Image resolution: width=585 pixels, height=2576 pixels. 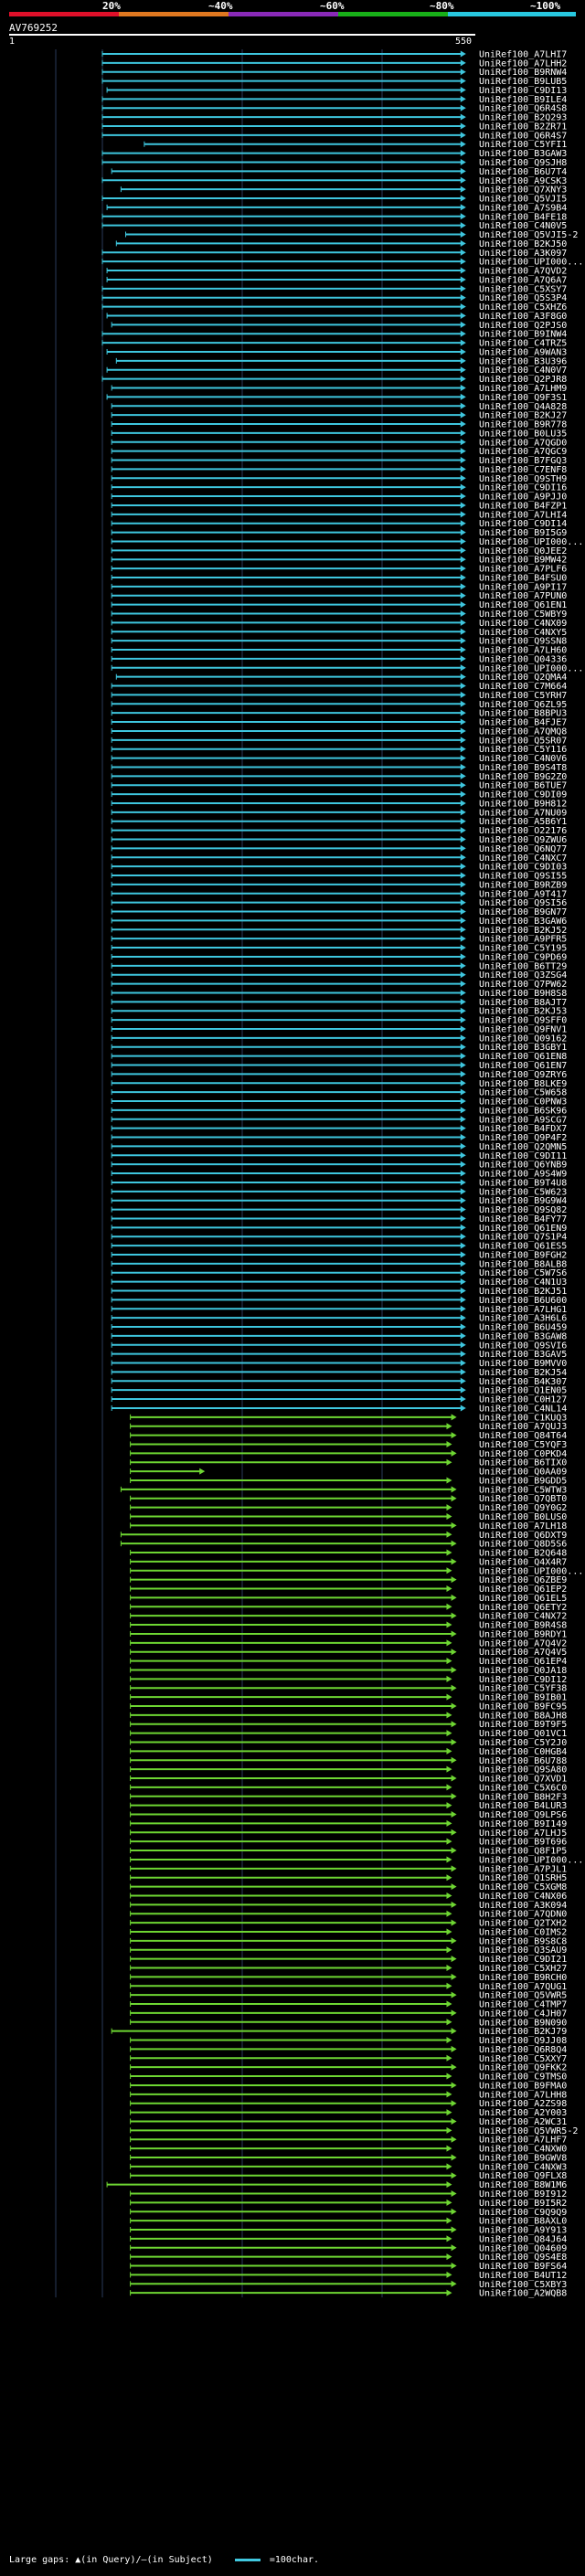 What do you see at coordinates (349, 2041) in the screenshot?
I see `hit-row: UniRef100_Q9JJ08` at bounding box center [349, 2041].